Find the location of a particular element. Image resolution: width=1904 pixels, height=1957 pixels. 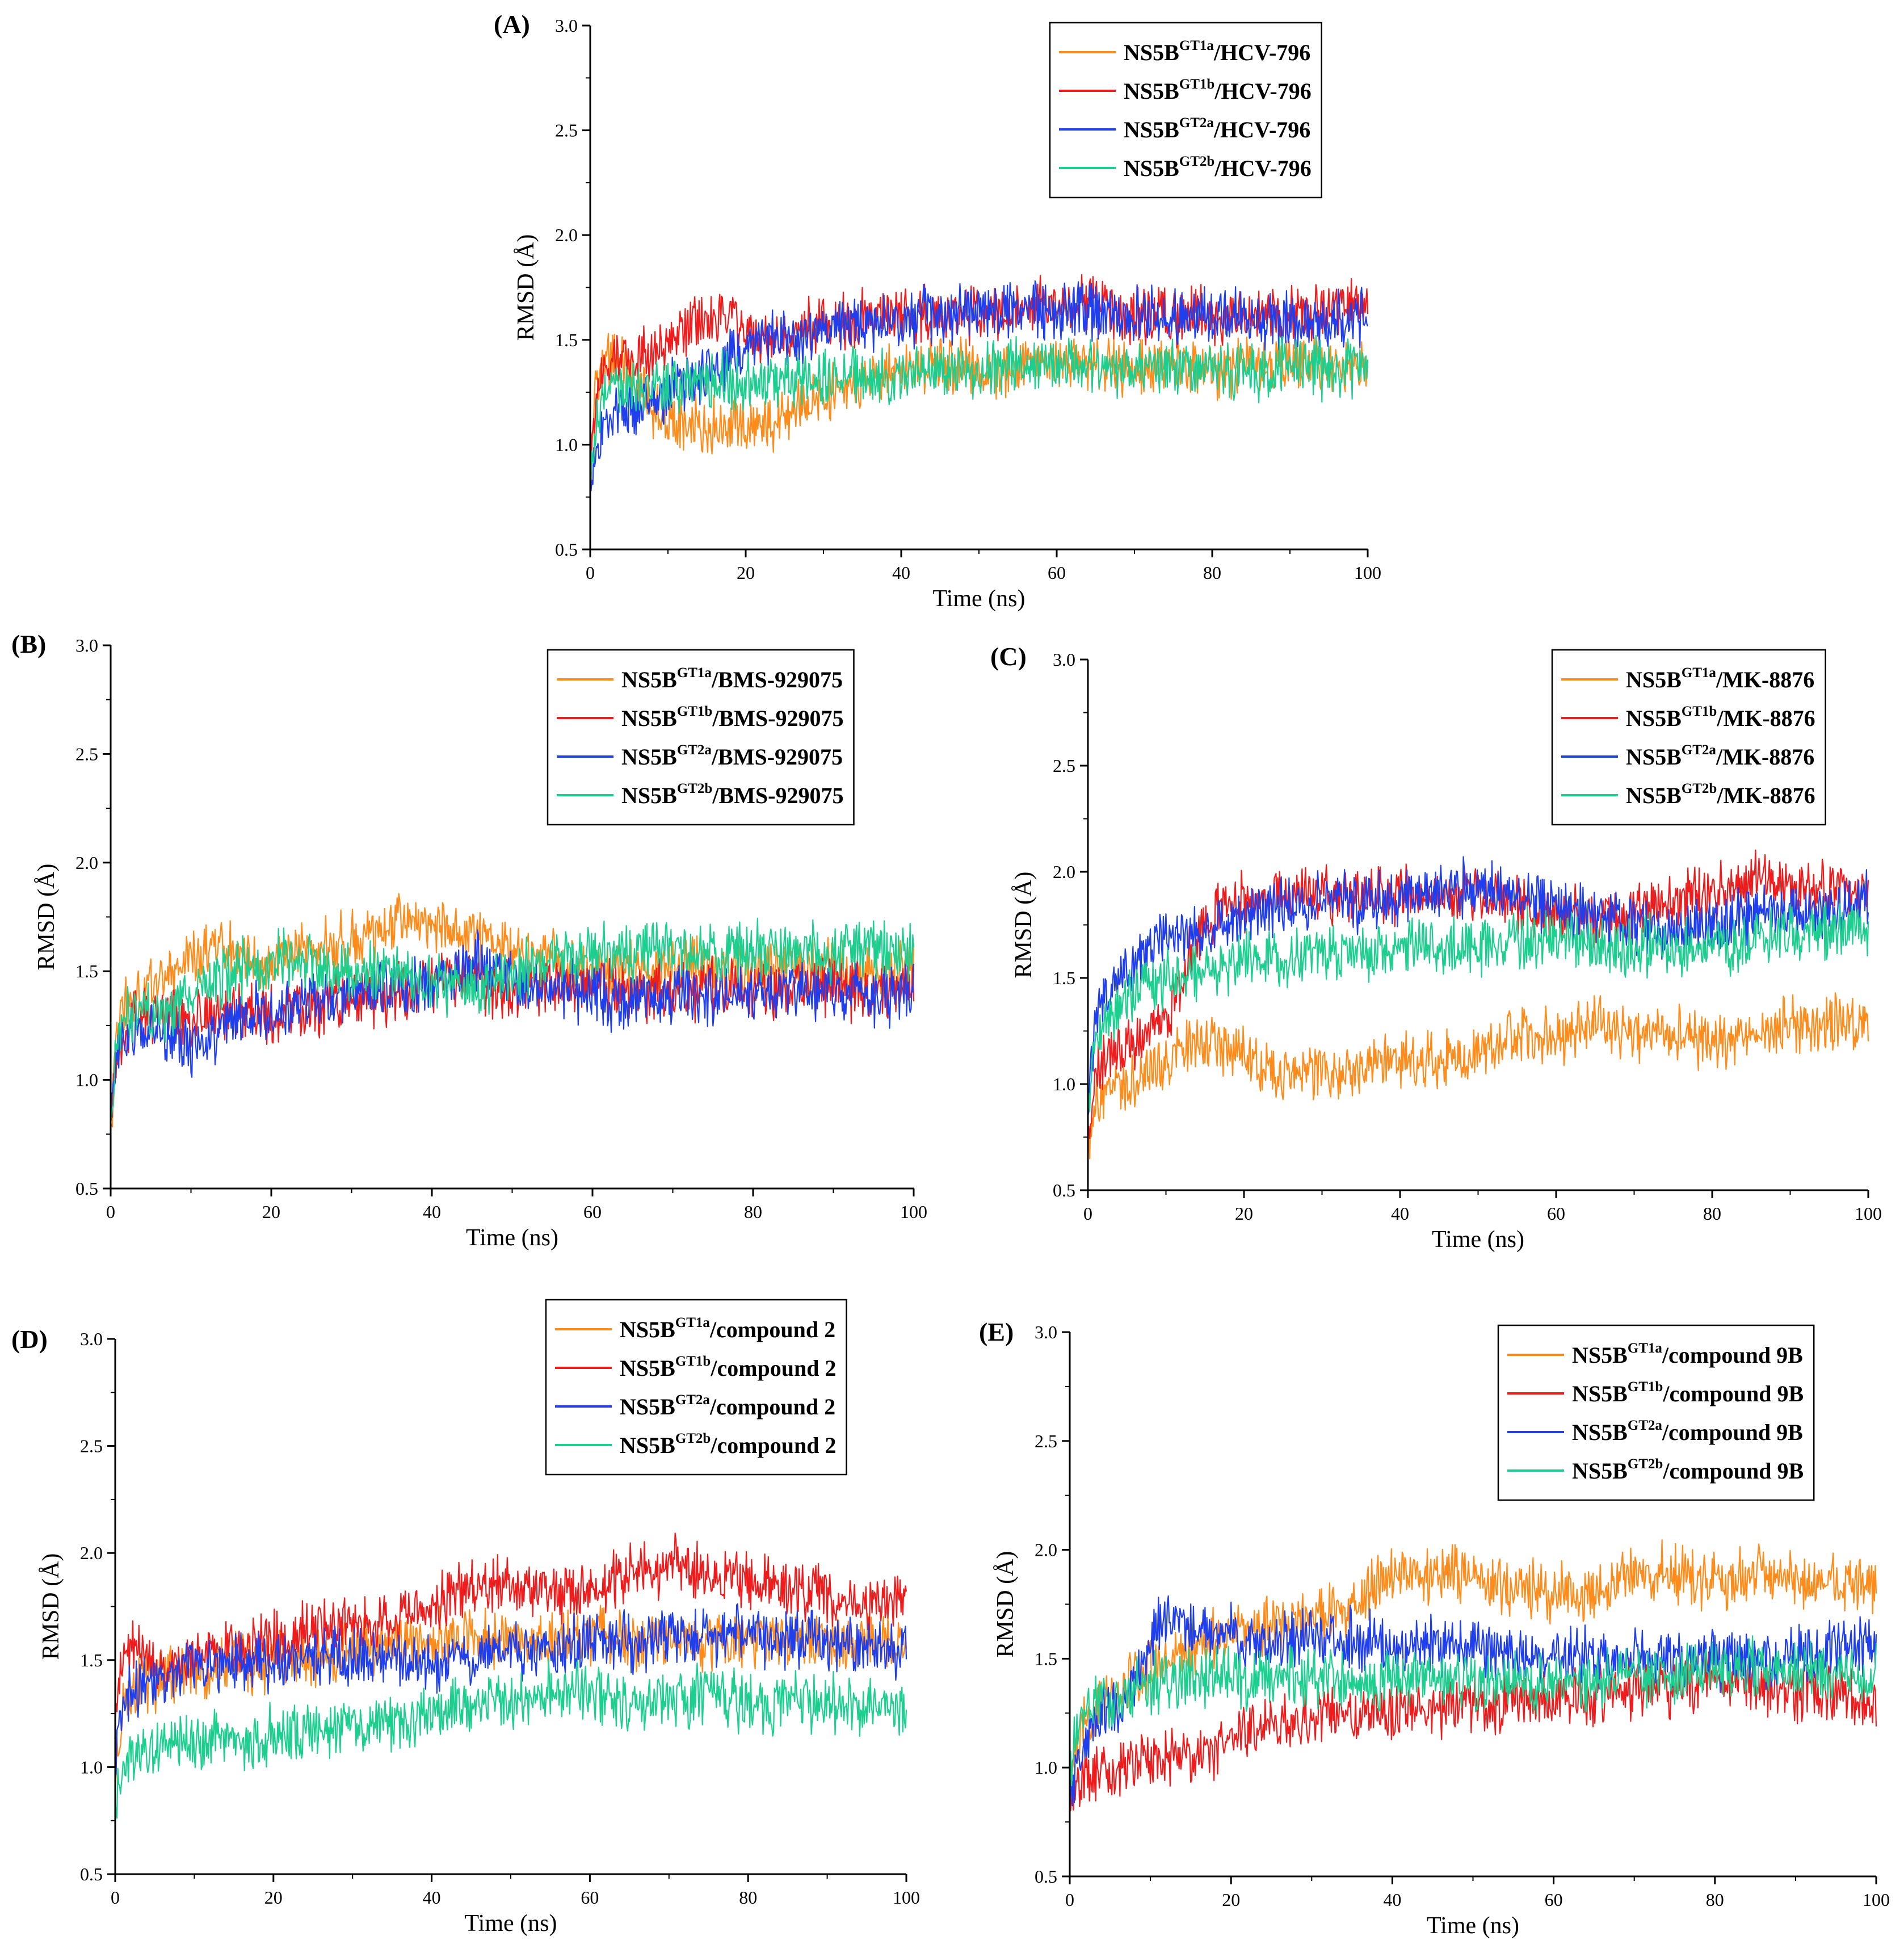

legend-label: NS5BGT2a/MK-8876 is located at coordinates (1720, 756).